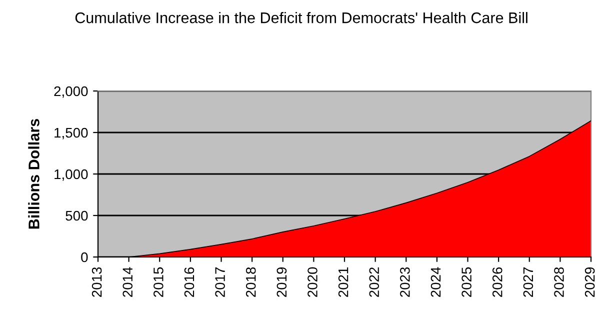  I want to click on x-tick-label: 2024, so click(435, 282).